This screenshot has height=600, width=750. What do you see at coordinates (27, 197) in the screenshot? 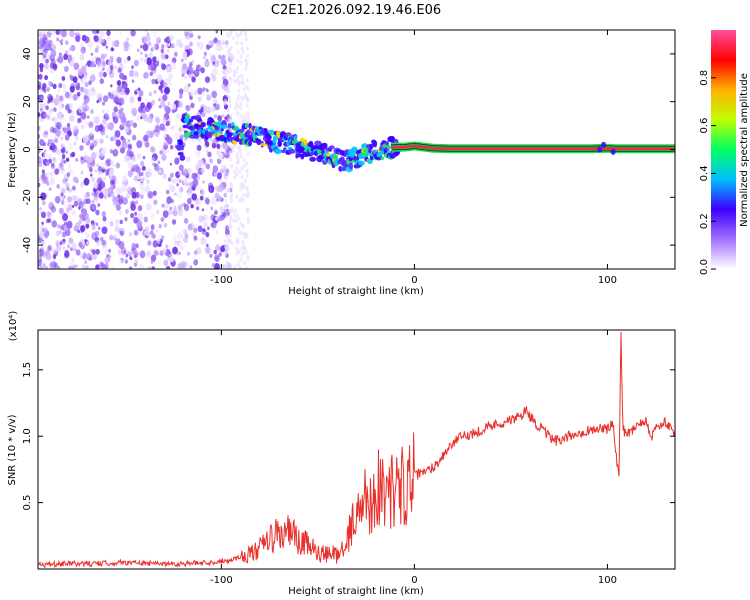
I see `y-tick-label: -20` at bounding box center [27, 197].